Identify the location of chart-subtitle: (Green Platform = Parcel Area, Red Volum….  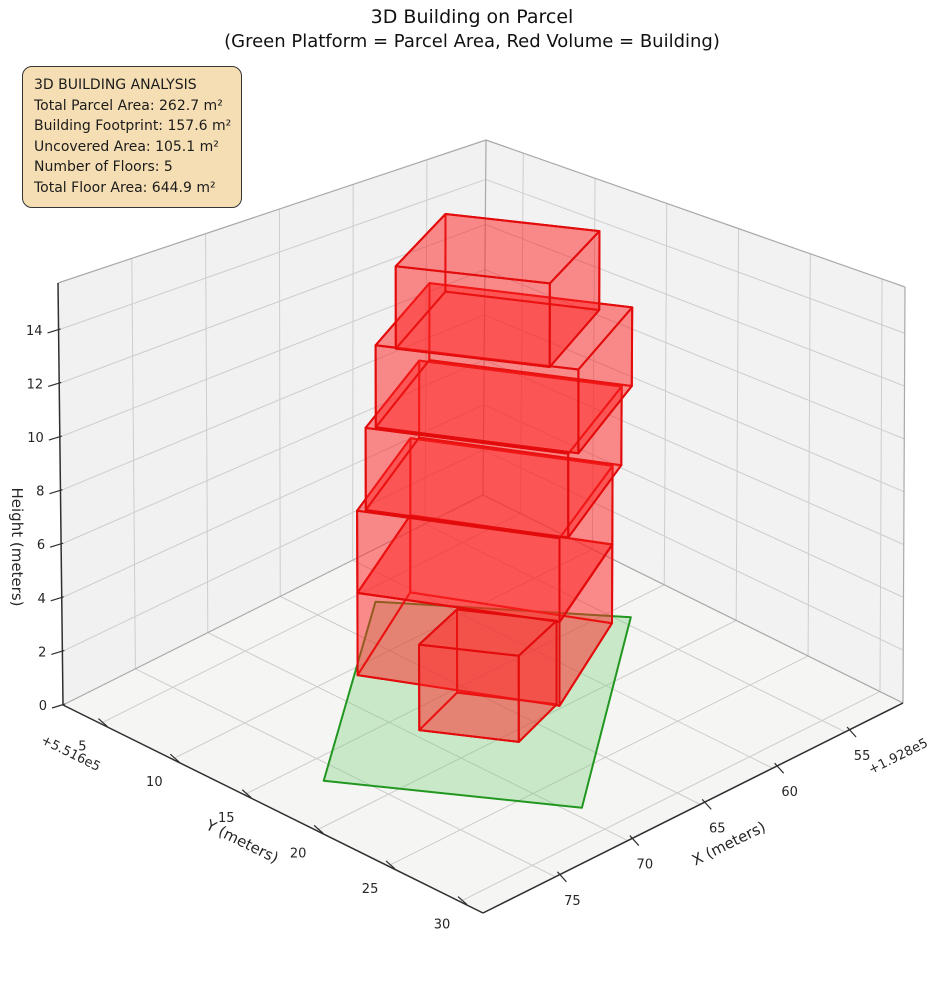
(472, 41).